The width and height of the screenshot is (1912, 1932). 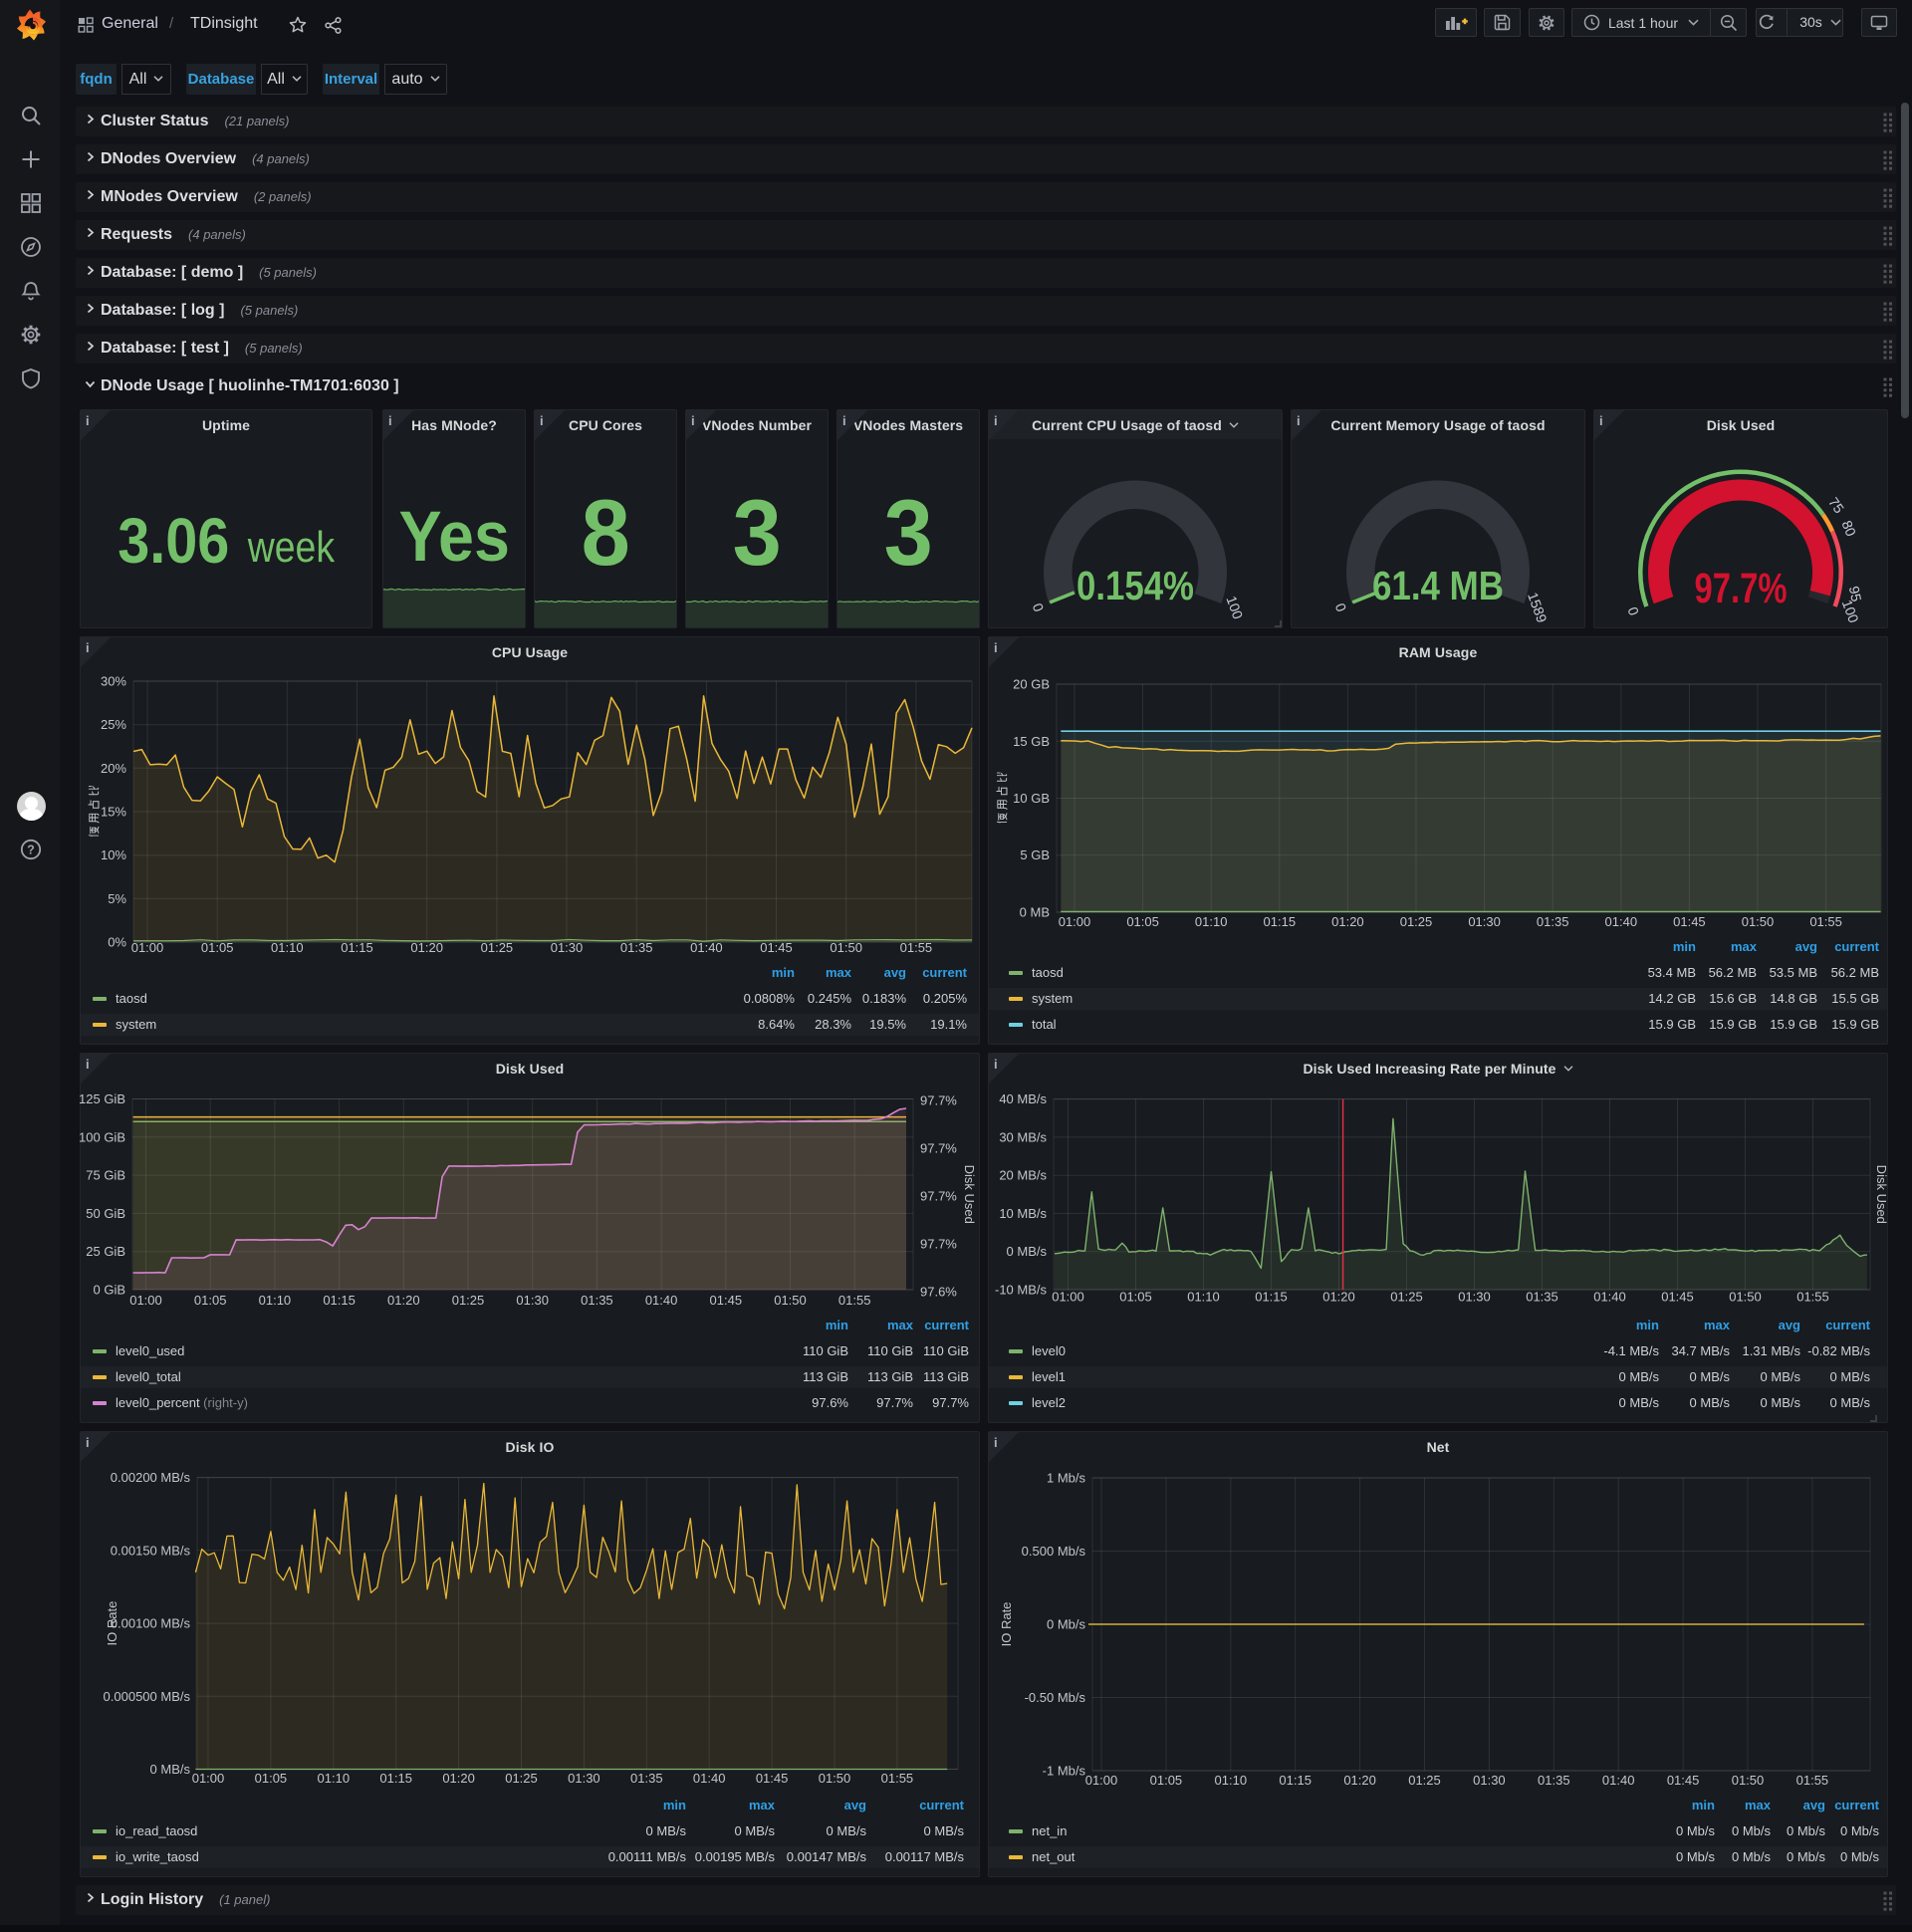 What do you see at coordinates (151, 1478) in the screenshot?
I see `svg-text: 0.00200 MB/s` at bounding box center [151, 1478].